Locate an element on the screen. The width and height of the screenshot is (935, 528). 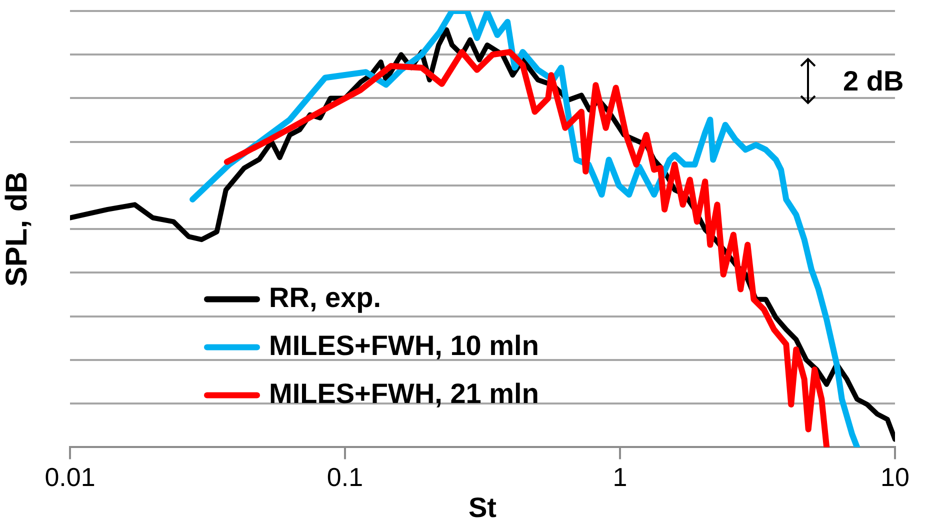
legend-label: RR, exp. is located at coordinates (325, 297).